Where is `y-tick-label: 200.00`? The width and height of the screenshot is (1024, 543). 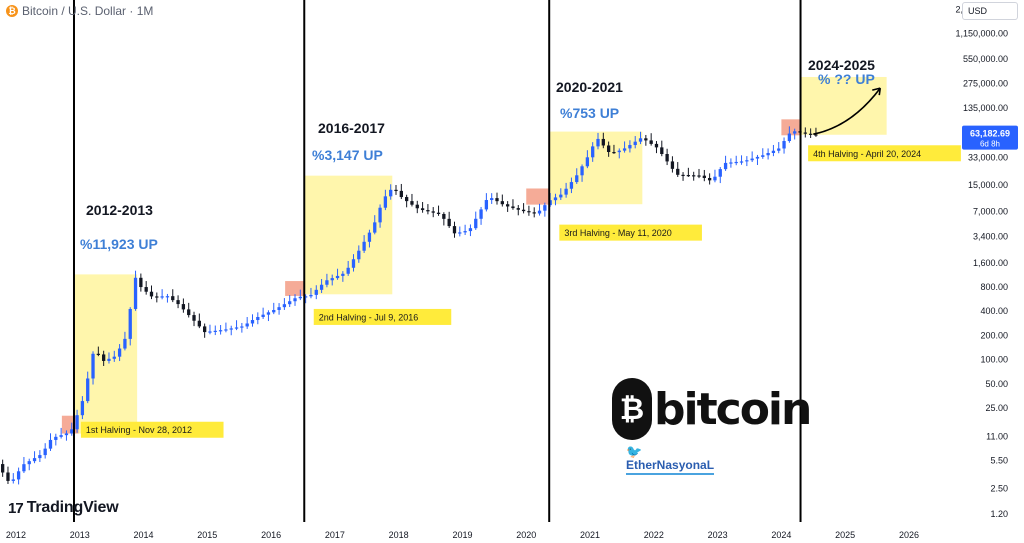 y-tick-label: 200.00 is located at coordinates (994, 335).